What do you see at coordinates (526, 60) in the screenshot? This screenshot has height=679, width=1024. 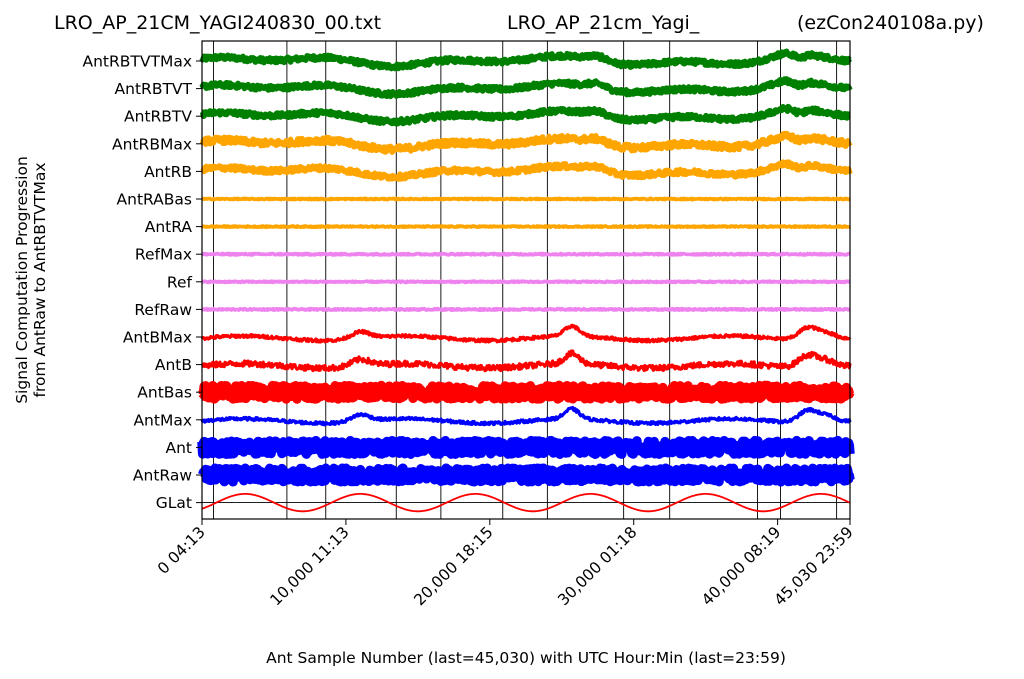 I see `series-line-AntRBTVTMax` at bounding box center [526, 60].